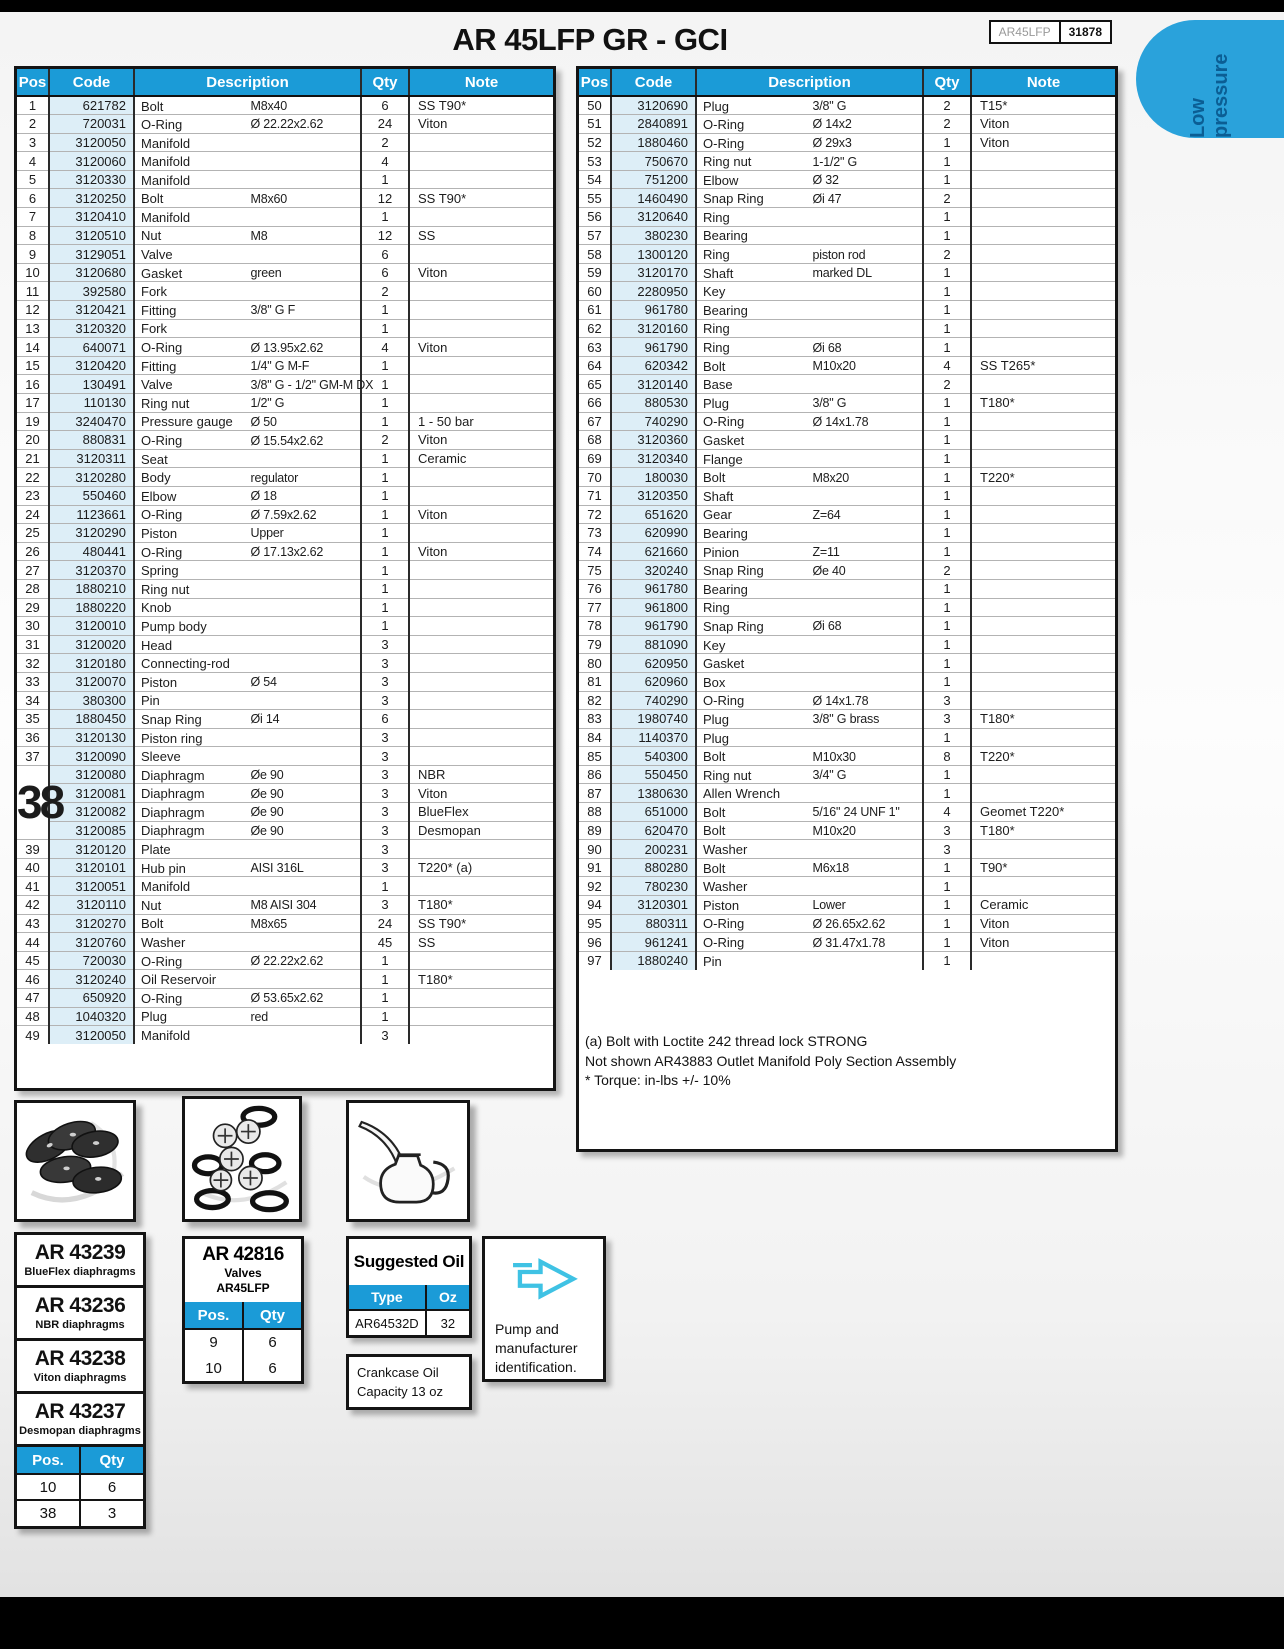 The image size is (1284, 1649). What do you see at coordinates (590, 39) in the screenshot?
I see `page-title: AR 45LFP GR - GCI` at bounding box center [590, 39].